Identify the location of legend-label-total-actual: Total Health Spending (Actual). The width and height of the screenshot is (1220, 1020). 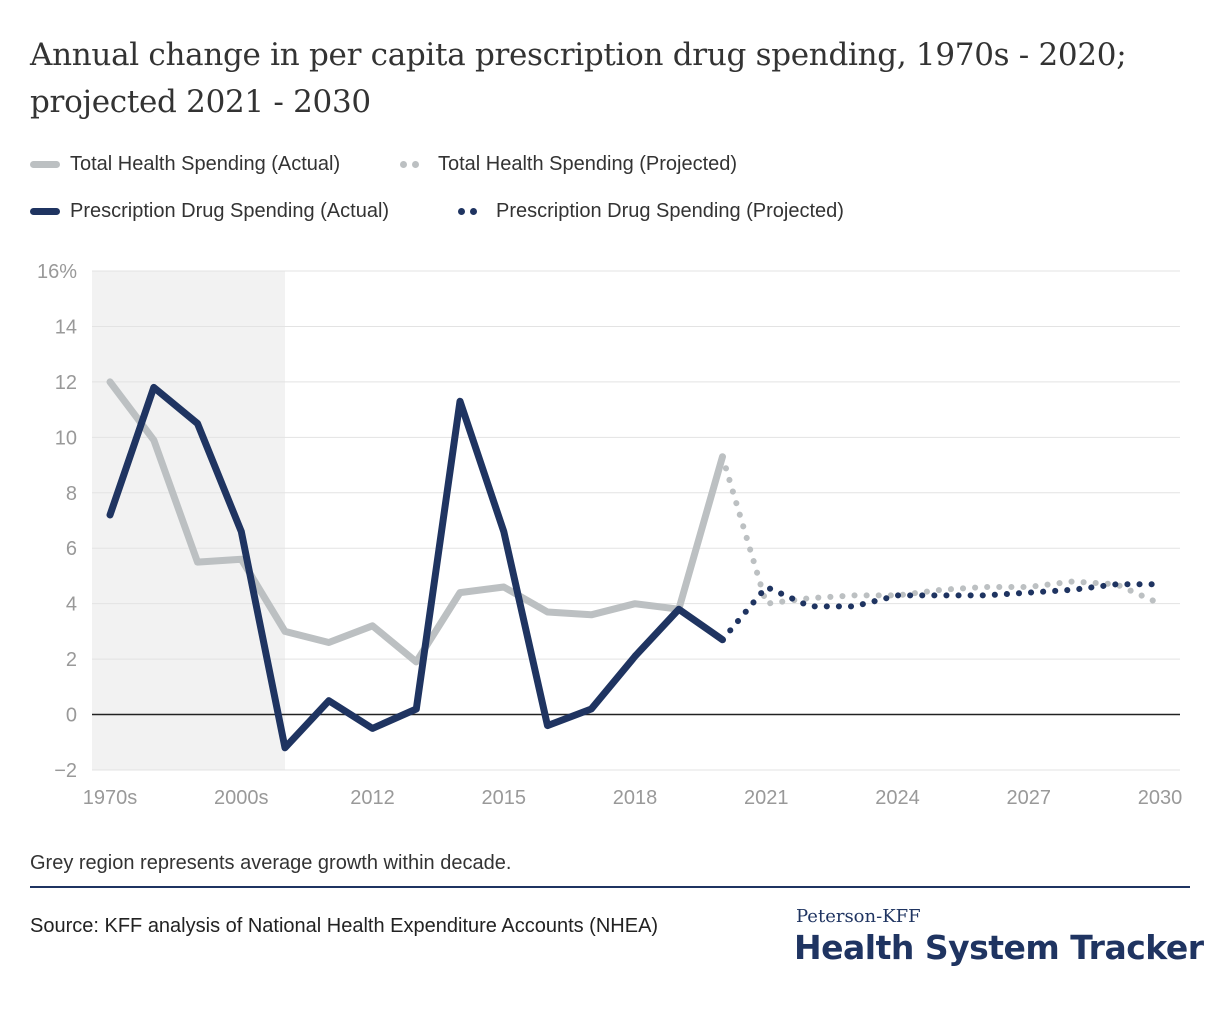
(205, 164).